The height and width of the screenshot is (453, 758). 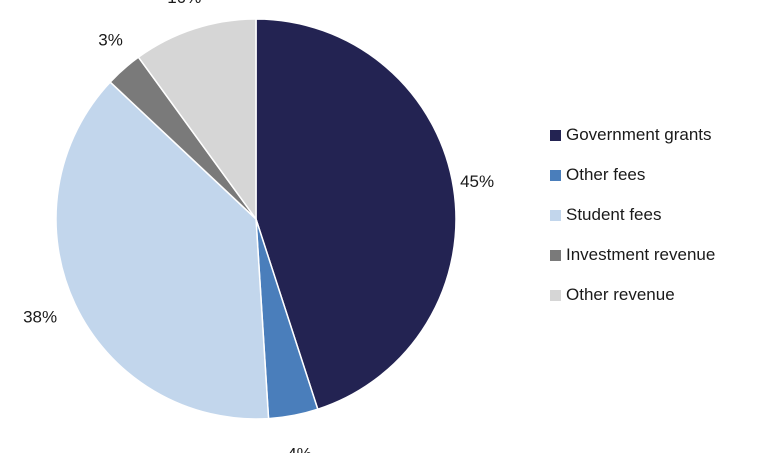 What do you see at coordinates (40, 316) in the screenshot?
I see `pie-value-label-student-fees: 38%` at bounding box center [40, 316].